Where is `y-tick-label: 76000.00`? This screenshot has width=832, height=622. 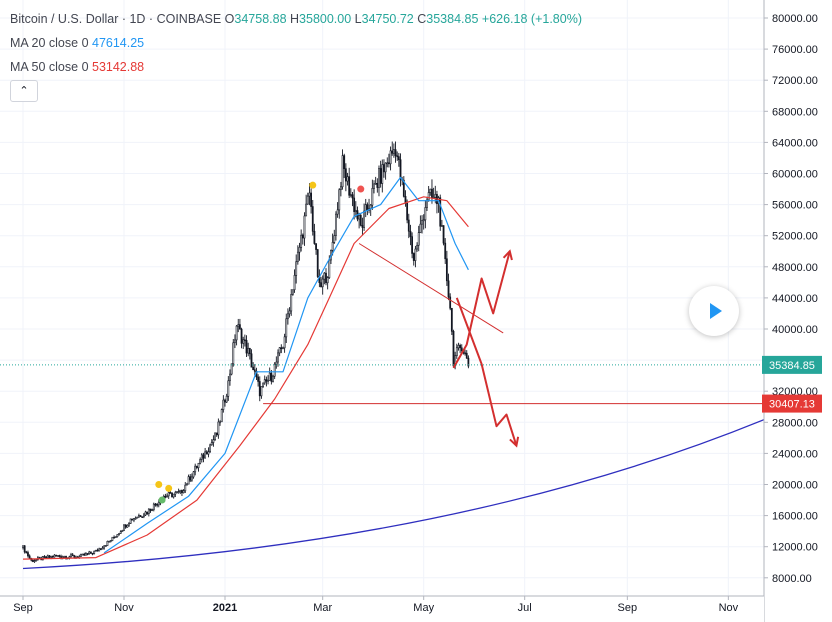
y-tick-label: 76000.00 is located at coordinates (795, 50).